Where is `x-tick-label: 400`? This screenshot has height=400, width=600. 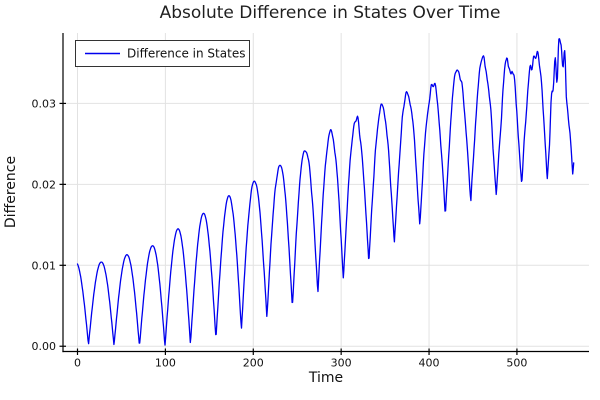
x-tick-label: 400 is located at coordinates (429, 363).